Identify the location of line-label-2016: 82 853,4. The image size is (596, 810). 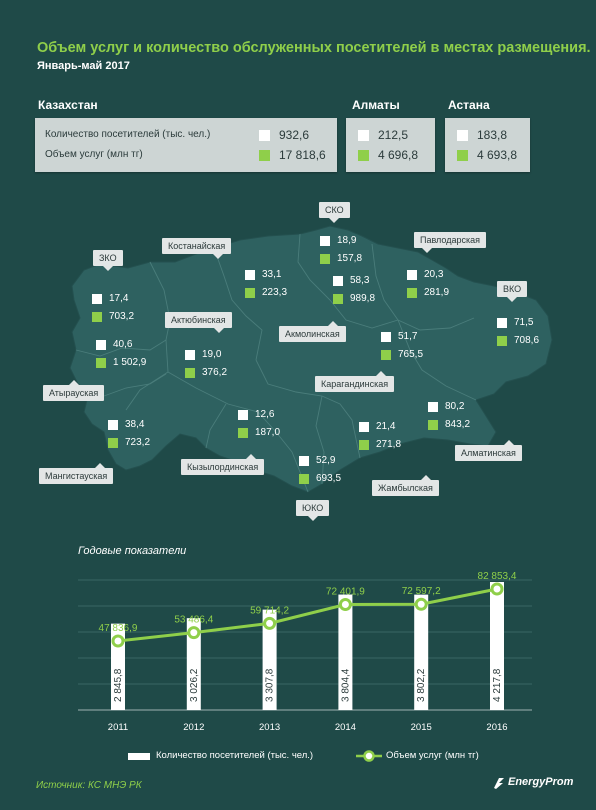
(497, 576).